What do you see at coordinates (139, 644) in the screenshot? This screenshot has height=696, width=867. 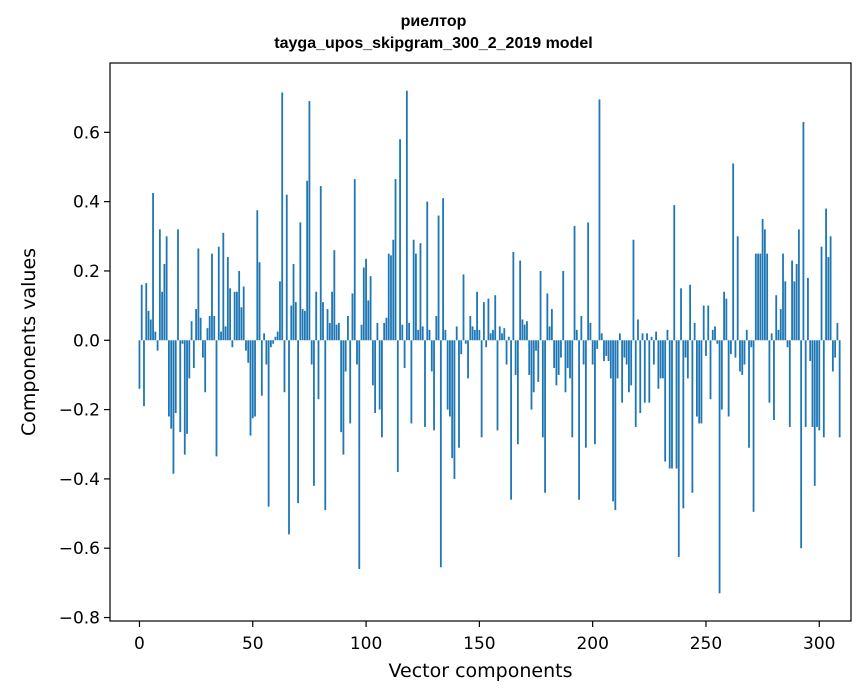 I see `x-tick-label: 0` at bounding box center [139, 644].